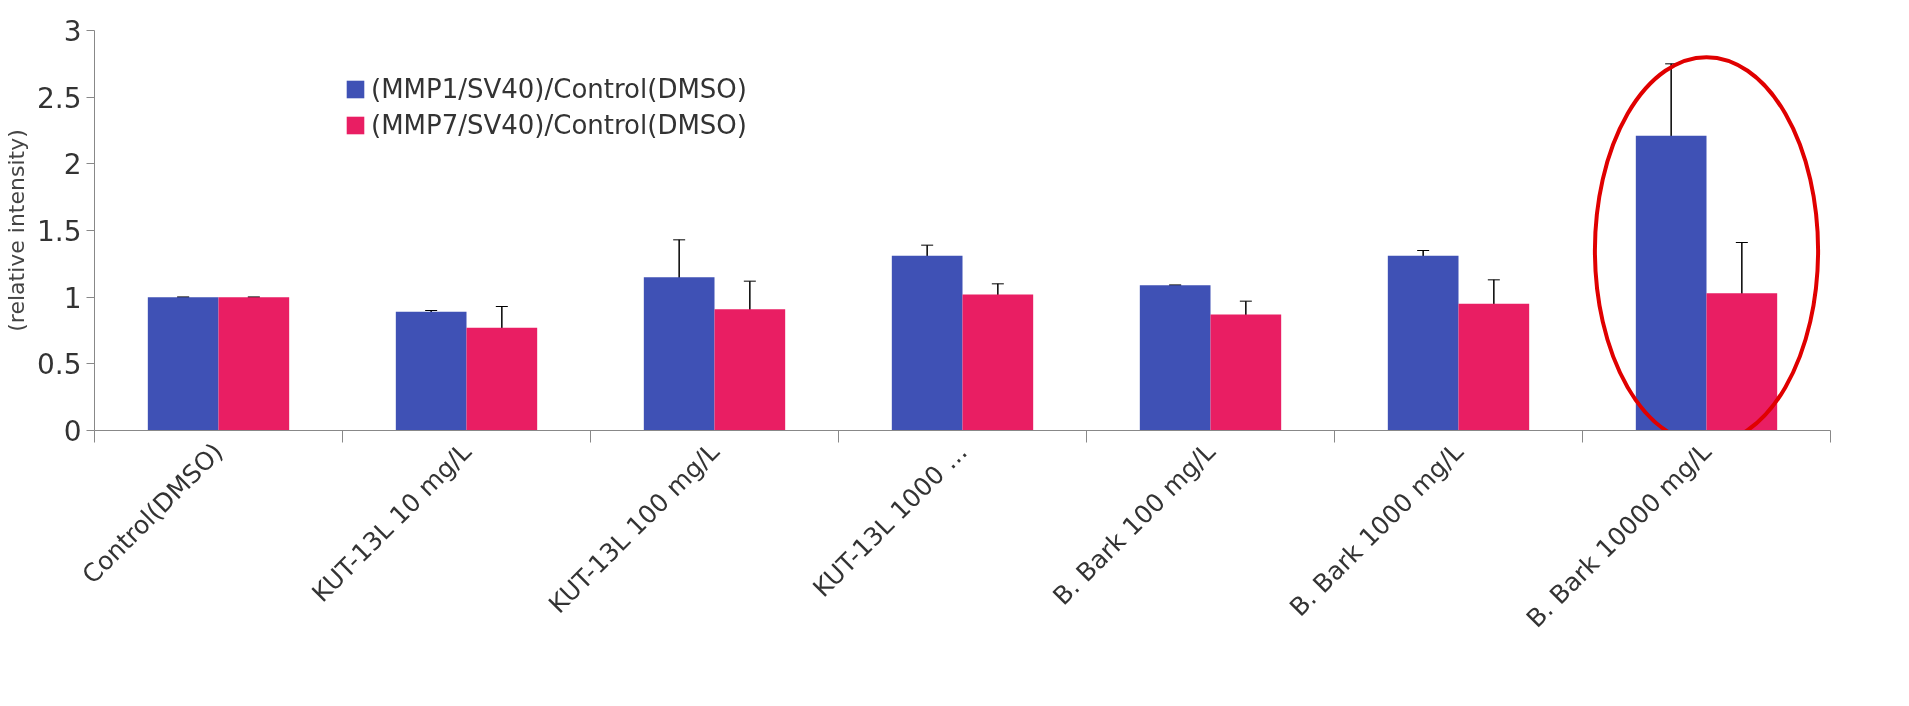  I want to click on y-tick-label: 0, so click(72, 431).